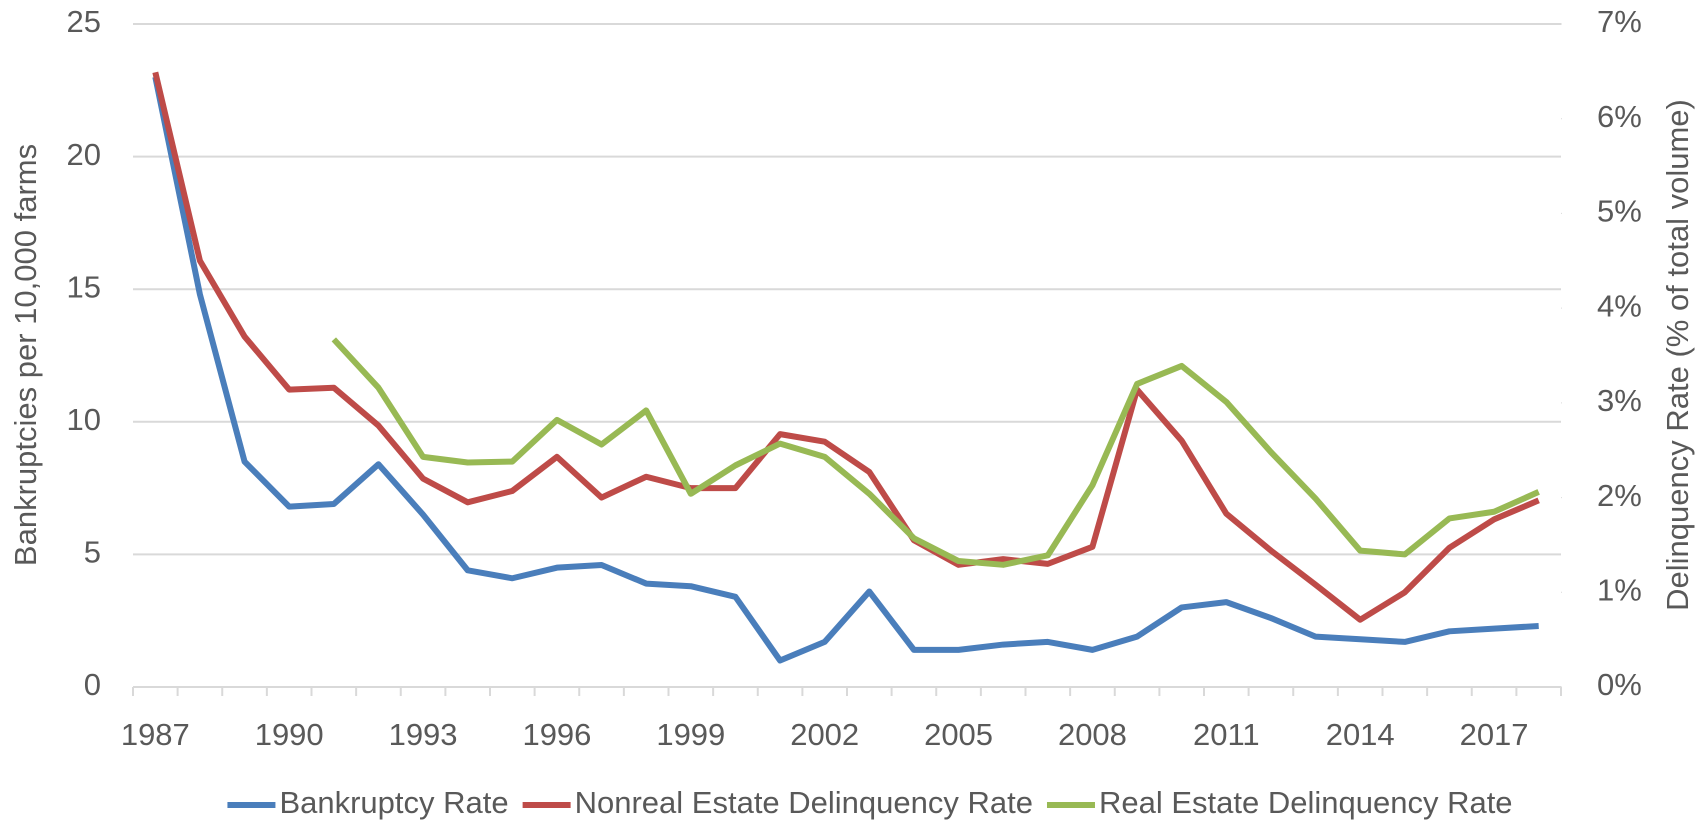 The image size is (1706, 837). I want to click on y2-tick-label: 7%, so click(1619, 21).